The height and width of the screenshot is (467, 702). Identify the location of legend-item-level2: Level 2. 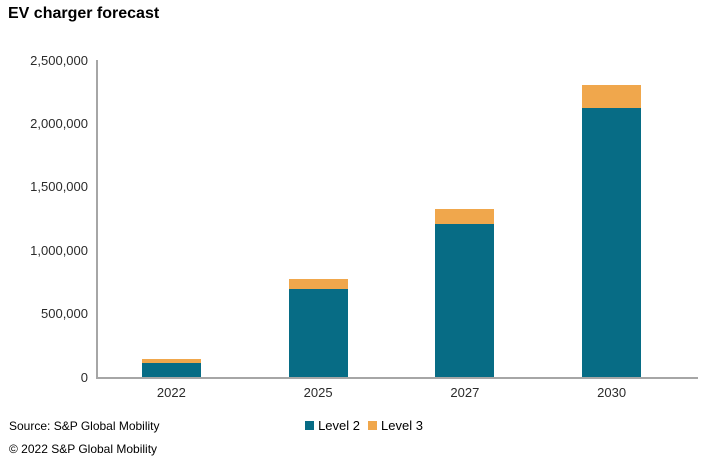
(332, 425).